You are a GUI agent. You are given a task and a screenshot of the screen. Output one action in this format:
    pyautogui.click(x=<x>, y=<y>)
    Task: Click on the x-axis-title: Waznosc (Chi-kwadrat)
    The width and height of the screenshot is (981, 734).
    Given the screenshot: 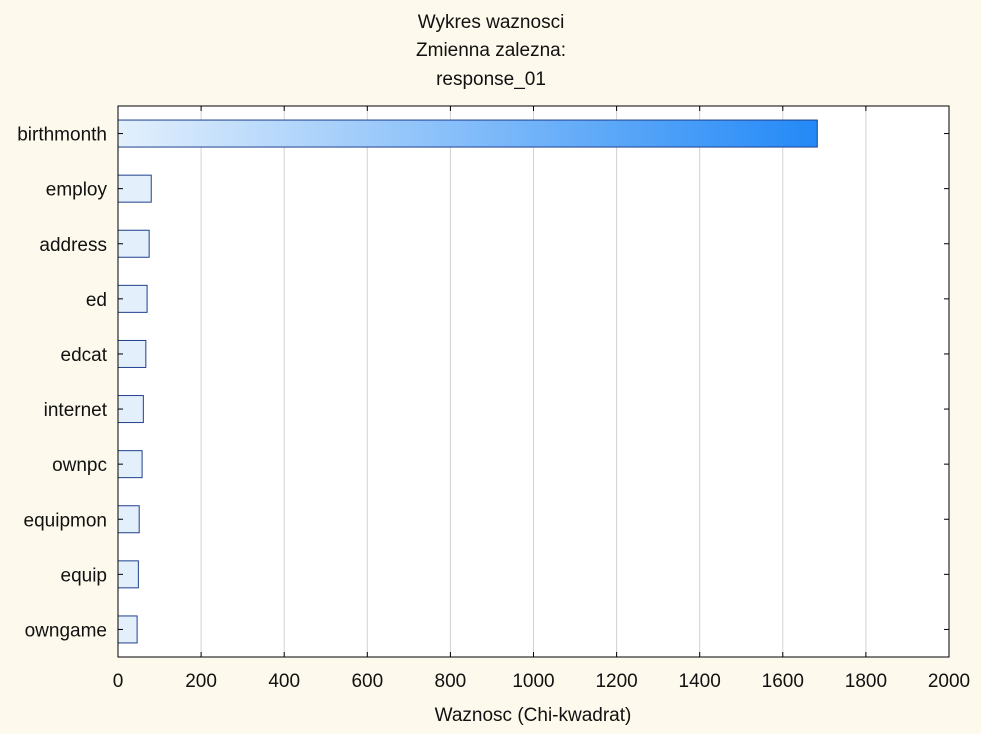 What is the action you would take?
    pyautogui.click(x=533, y=715)
    